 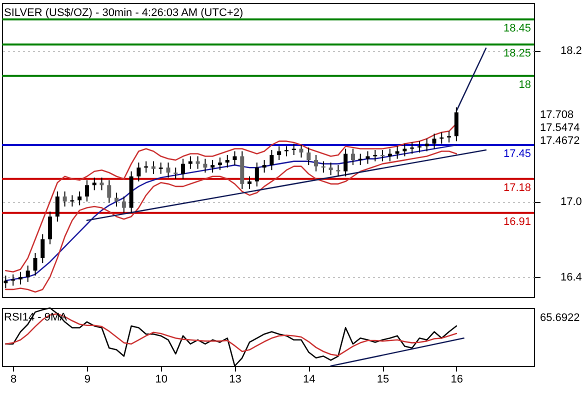 What do you see at coordinates (571, 202) in the screenshot?
I see `y-tick-label: 17.0` at bounding box center [571, 202].